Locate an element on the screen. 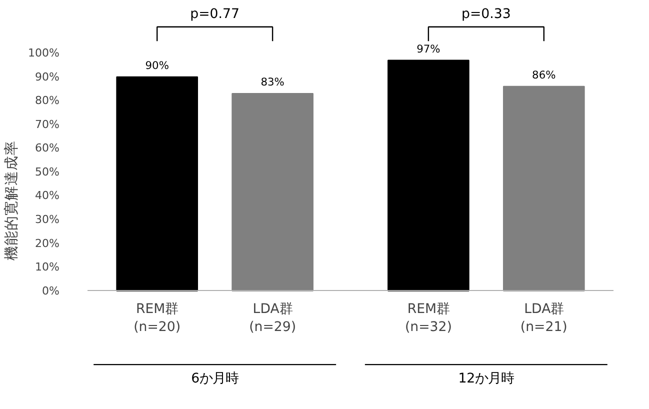 The height and width of the screenshot is (409, 649). data-label: 86% is located at coordinates (544, 75).